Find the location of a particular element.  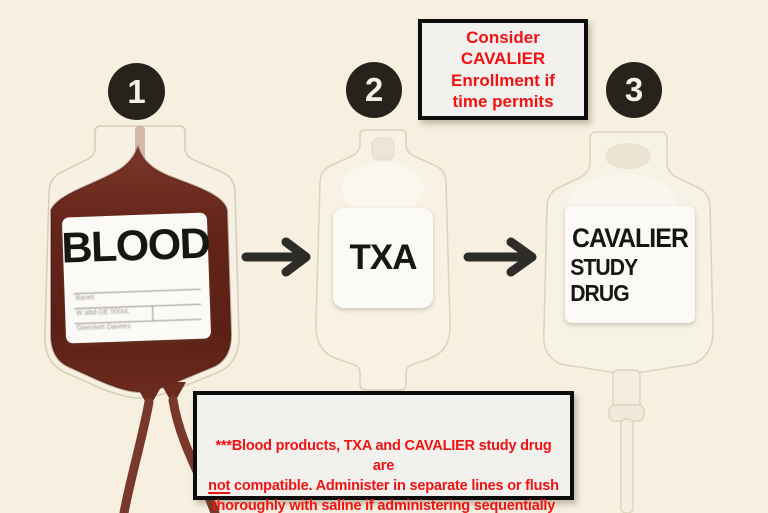

txa-bag-label-text: TXA is located at coordinates (383, 257).